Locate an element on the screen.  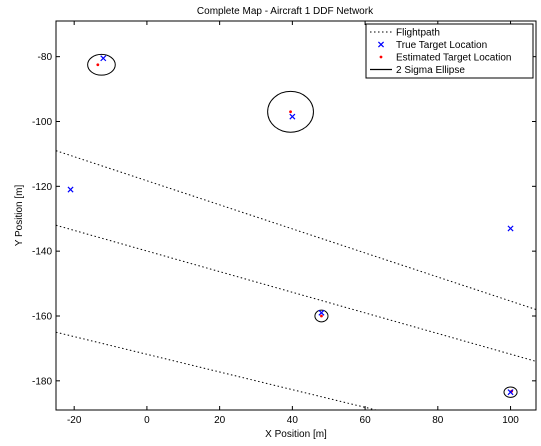
y-tick-label: -120 is located at coordinates (42, 187).